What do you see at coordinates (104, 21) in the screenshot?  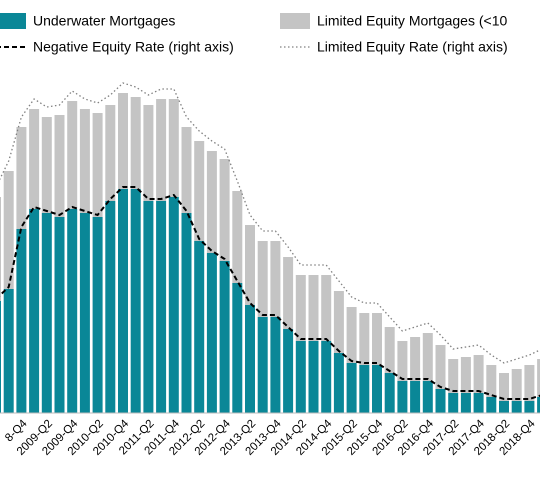 I see `legend-label: Underwater Mortgages` at bounding box center [104, 21].